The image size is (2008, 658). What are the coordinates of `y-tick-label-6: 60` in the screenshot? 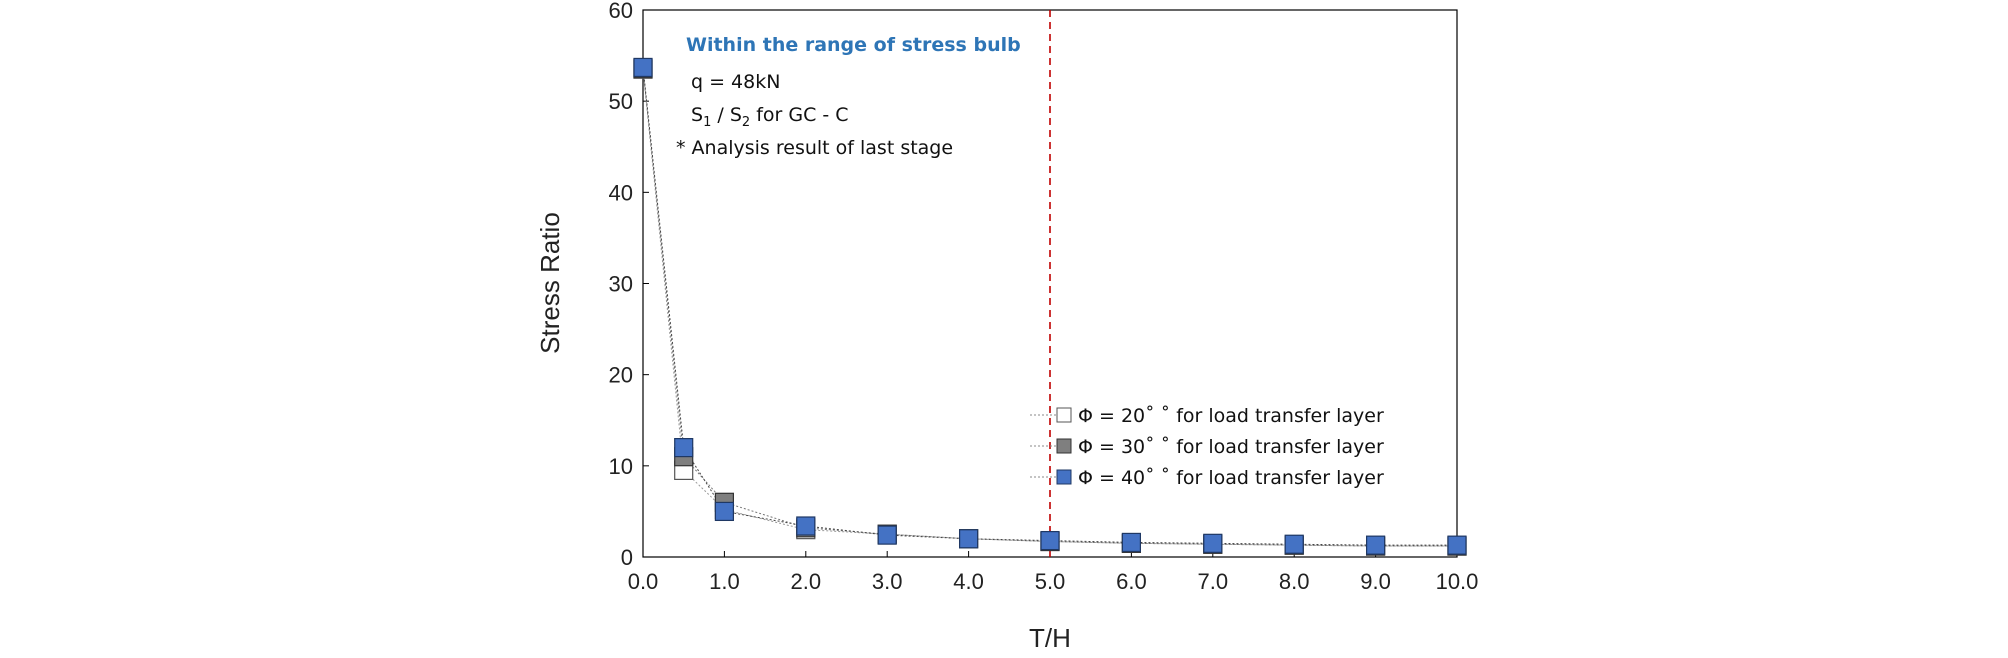 It's located at (621, 11).